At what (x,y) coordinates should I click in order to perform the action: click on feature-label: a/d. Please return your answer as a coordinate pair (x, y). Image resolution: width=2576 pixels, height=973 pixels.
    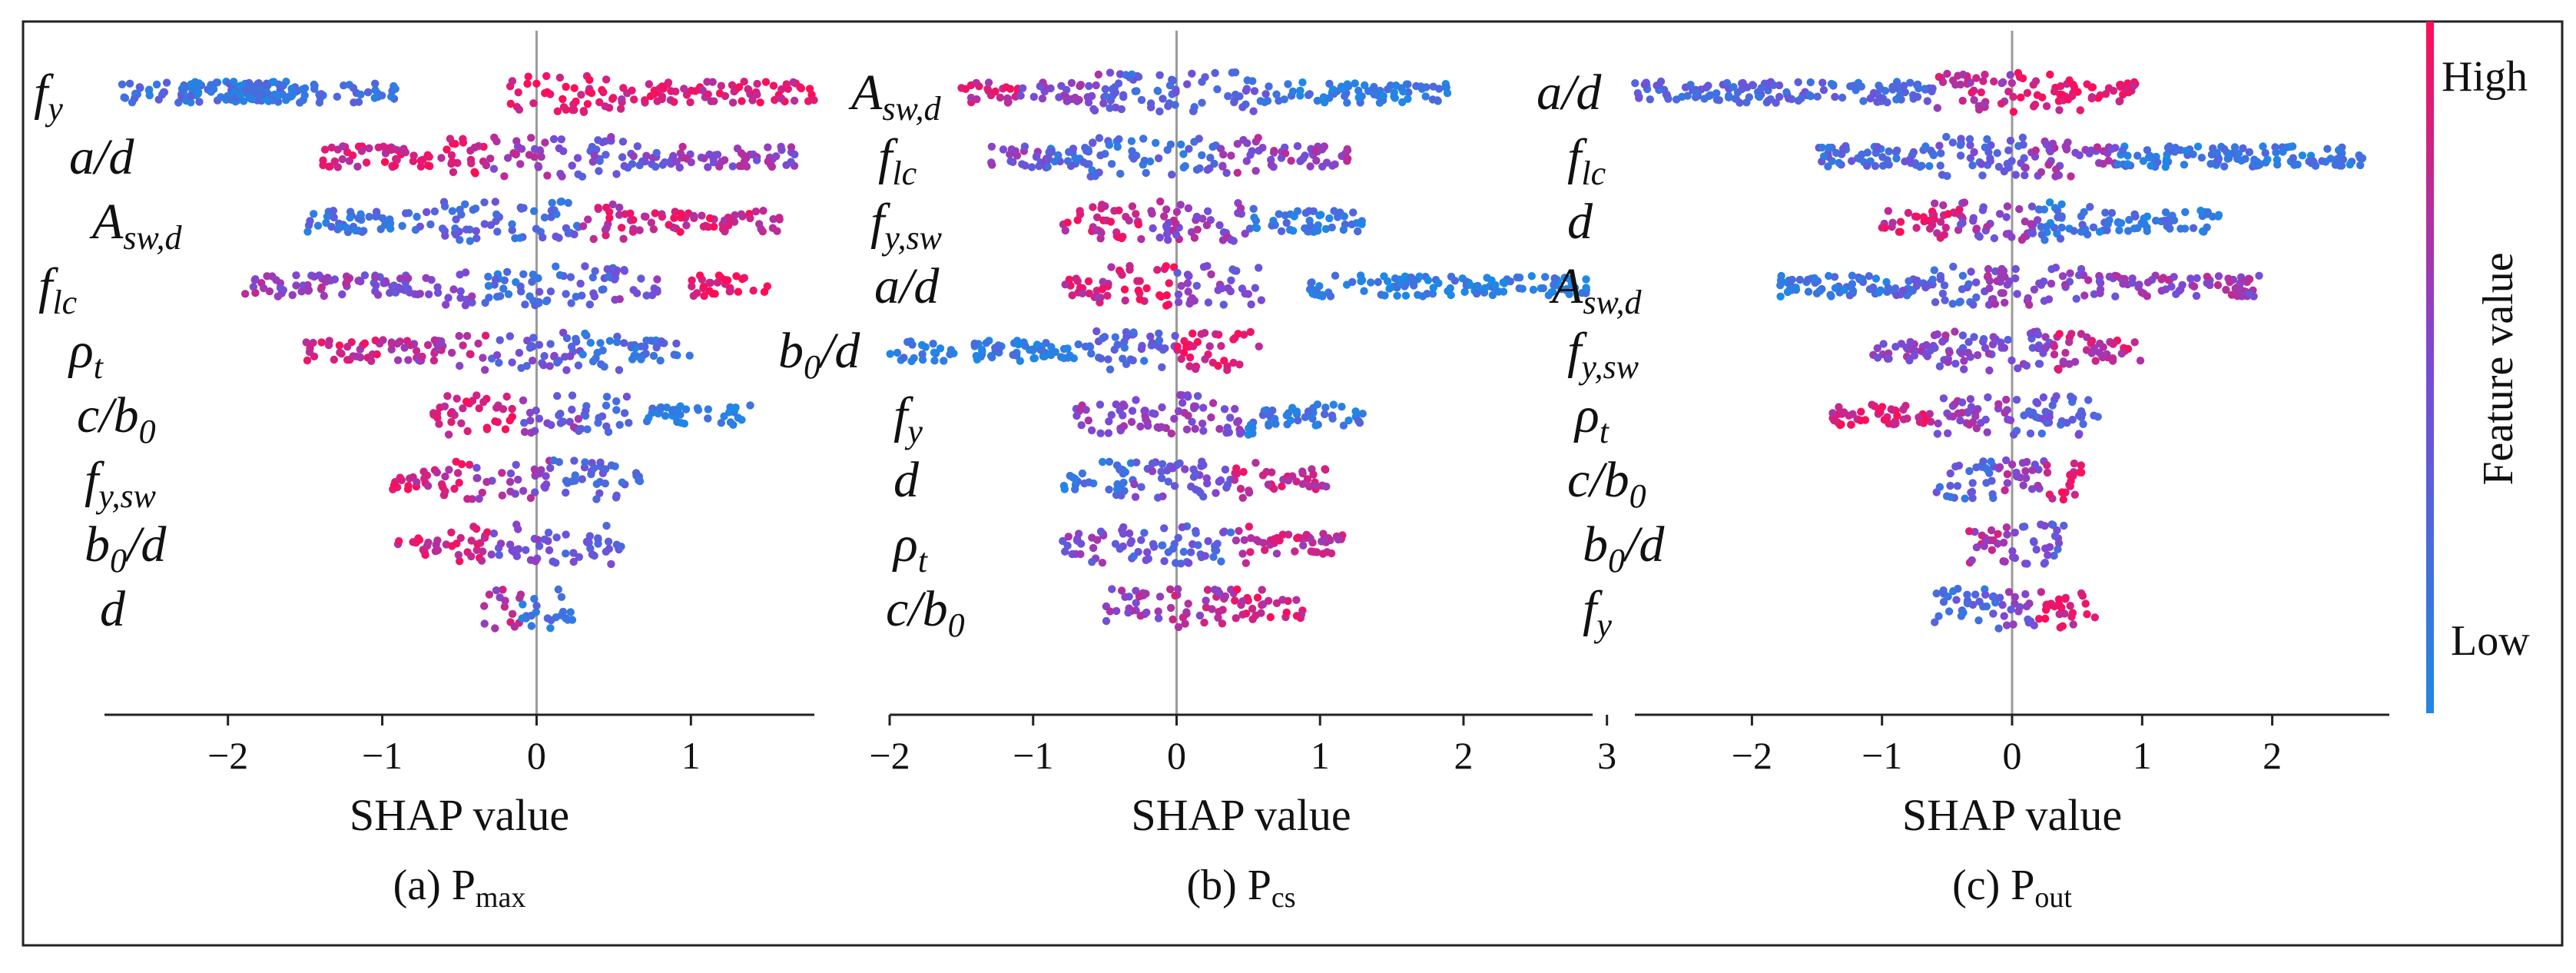
    Looking at the image, I should click on (101, 157).